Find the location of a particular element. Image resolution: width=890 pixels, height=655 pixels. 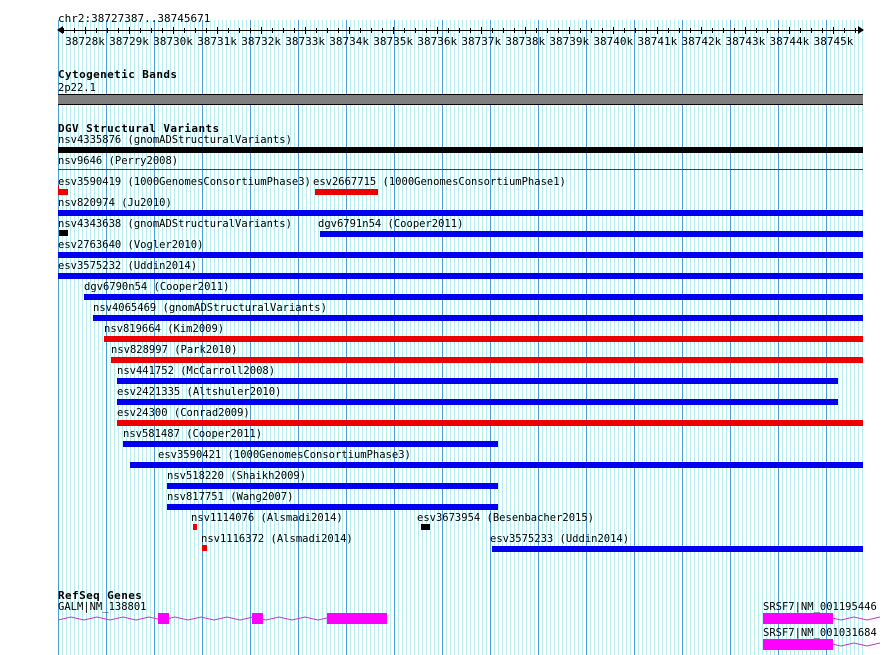

variant-label: nsv9646 (Perry2008) is located at coordinates (118, 161).